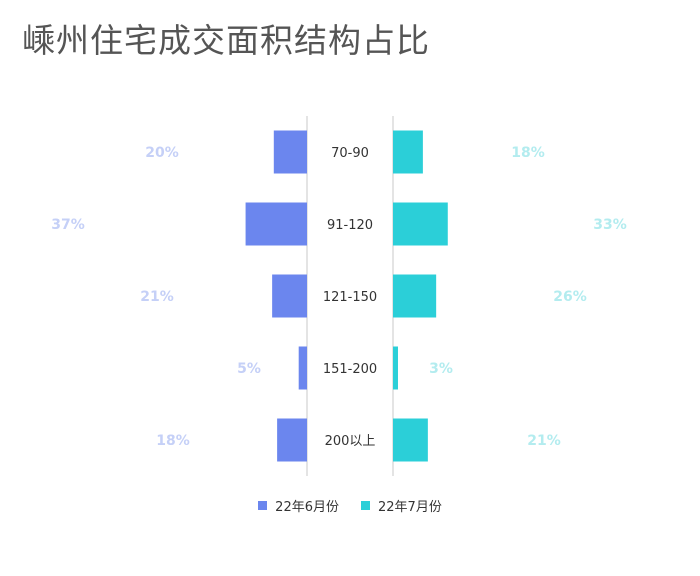  I want to click on data-label-july-2: 33%, so click(610, 225).